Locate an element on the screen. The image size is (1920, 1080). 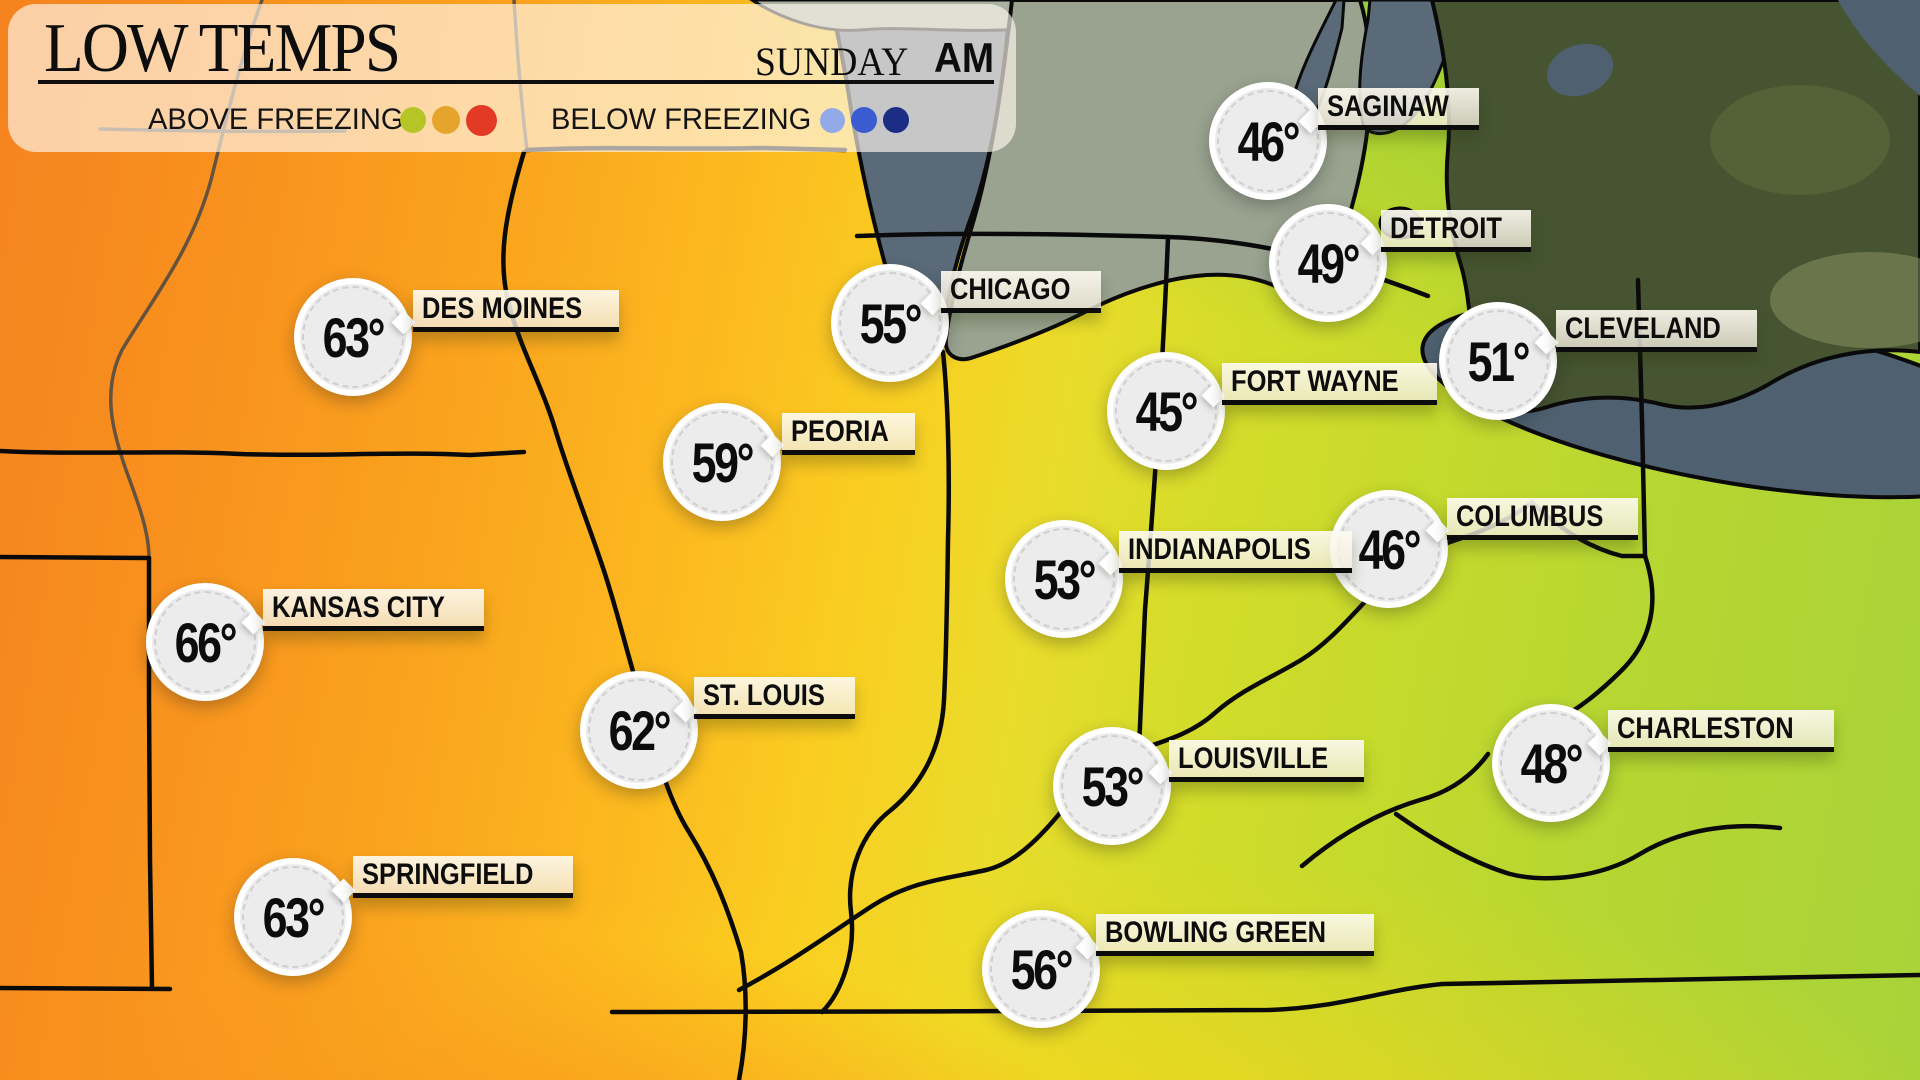
city-label: CHARLESTON is located at coordinates (1721, 731).